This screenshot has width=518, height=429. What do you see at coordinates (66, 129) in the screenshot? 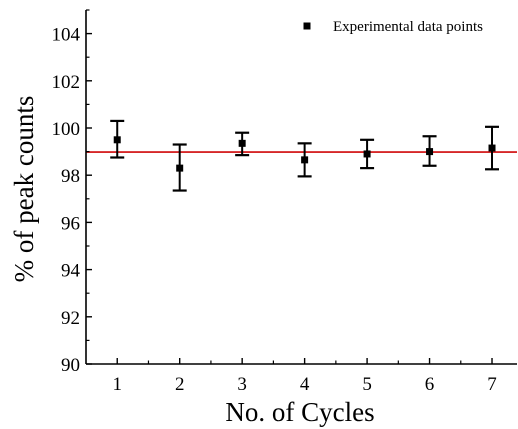
I see `y-tick-label: 100` at bounding box center [66, 129].